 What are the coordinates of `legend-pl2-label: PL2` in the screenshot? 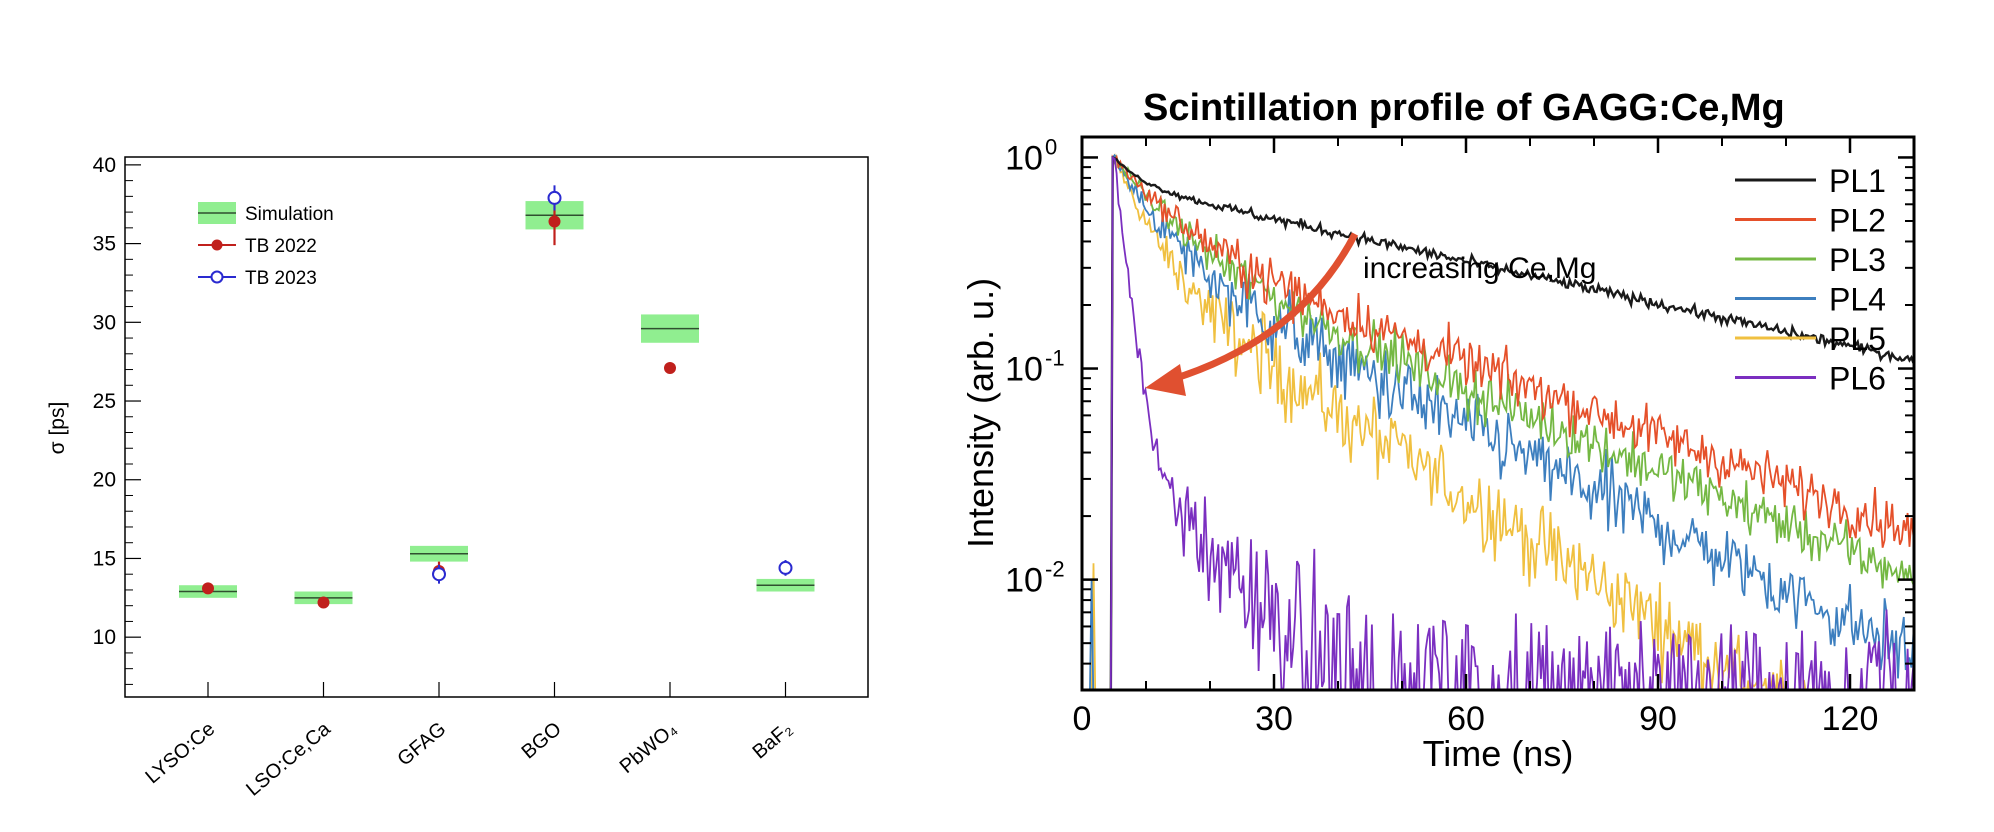 It's located at (1857, 221).